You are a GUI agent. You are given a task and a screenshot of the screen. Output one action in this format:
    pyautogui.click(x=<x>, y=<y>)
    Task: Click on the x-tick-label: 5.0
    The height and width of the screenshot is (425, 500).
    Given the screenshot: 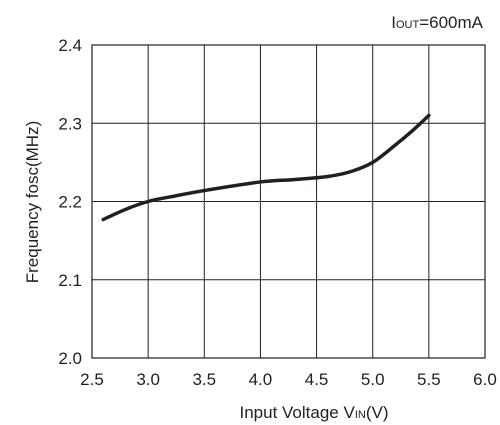 What is the action you would take?
    pyautogui.click(x=373, y=379)
    